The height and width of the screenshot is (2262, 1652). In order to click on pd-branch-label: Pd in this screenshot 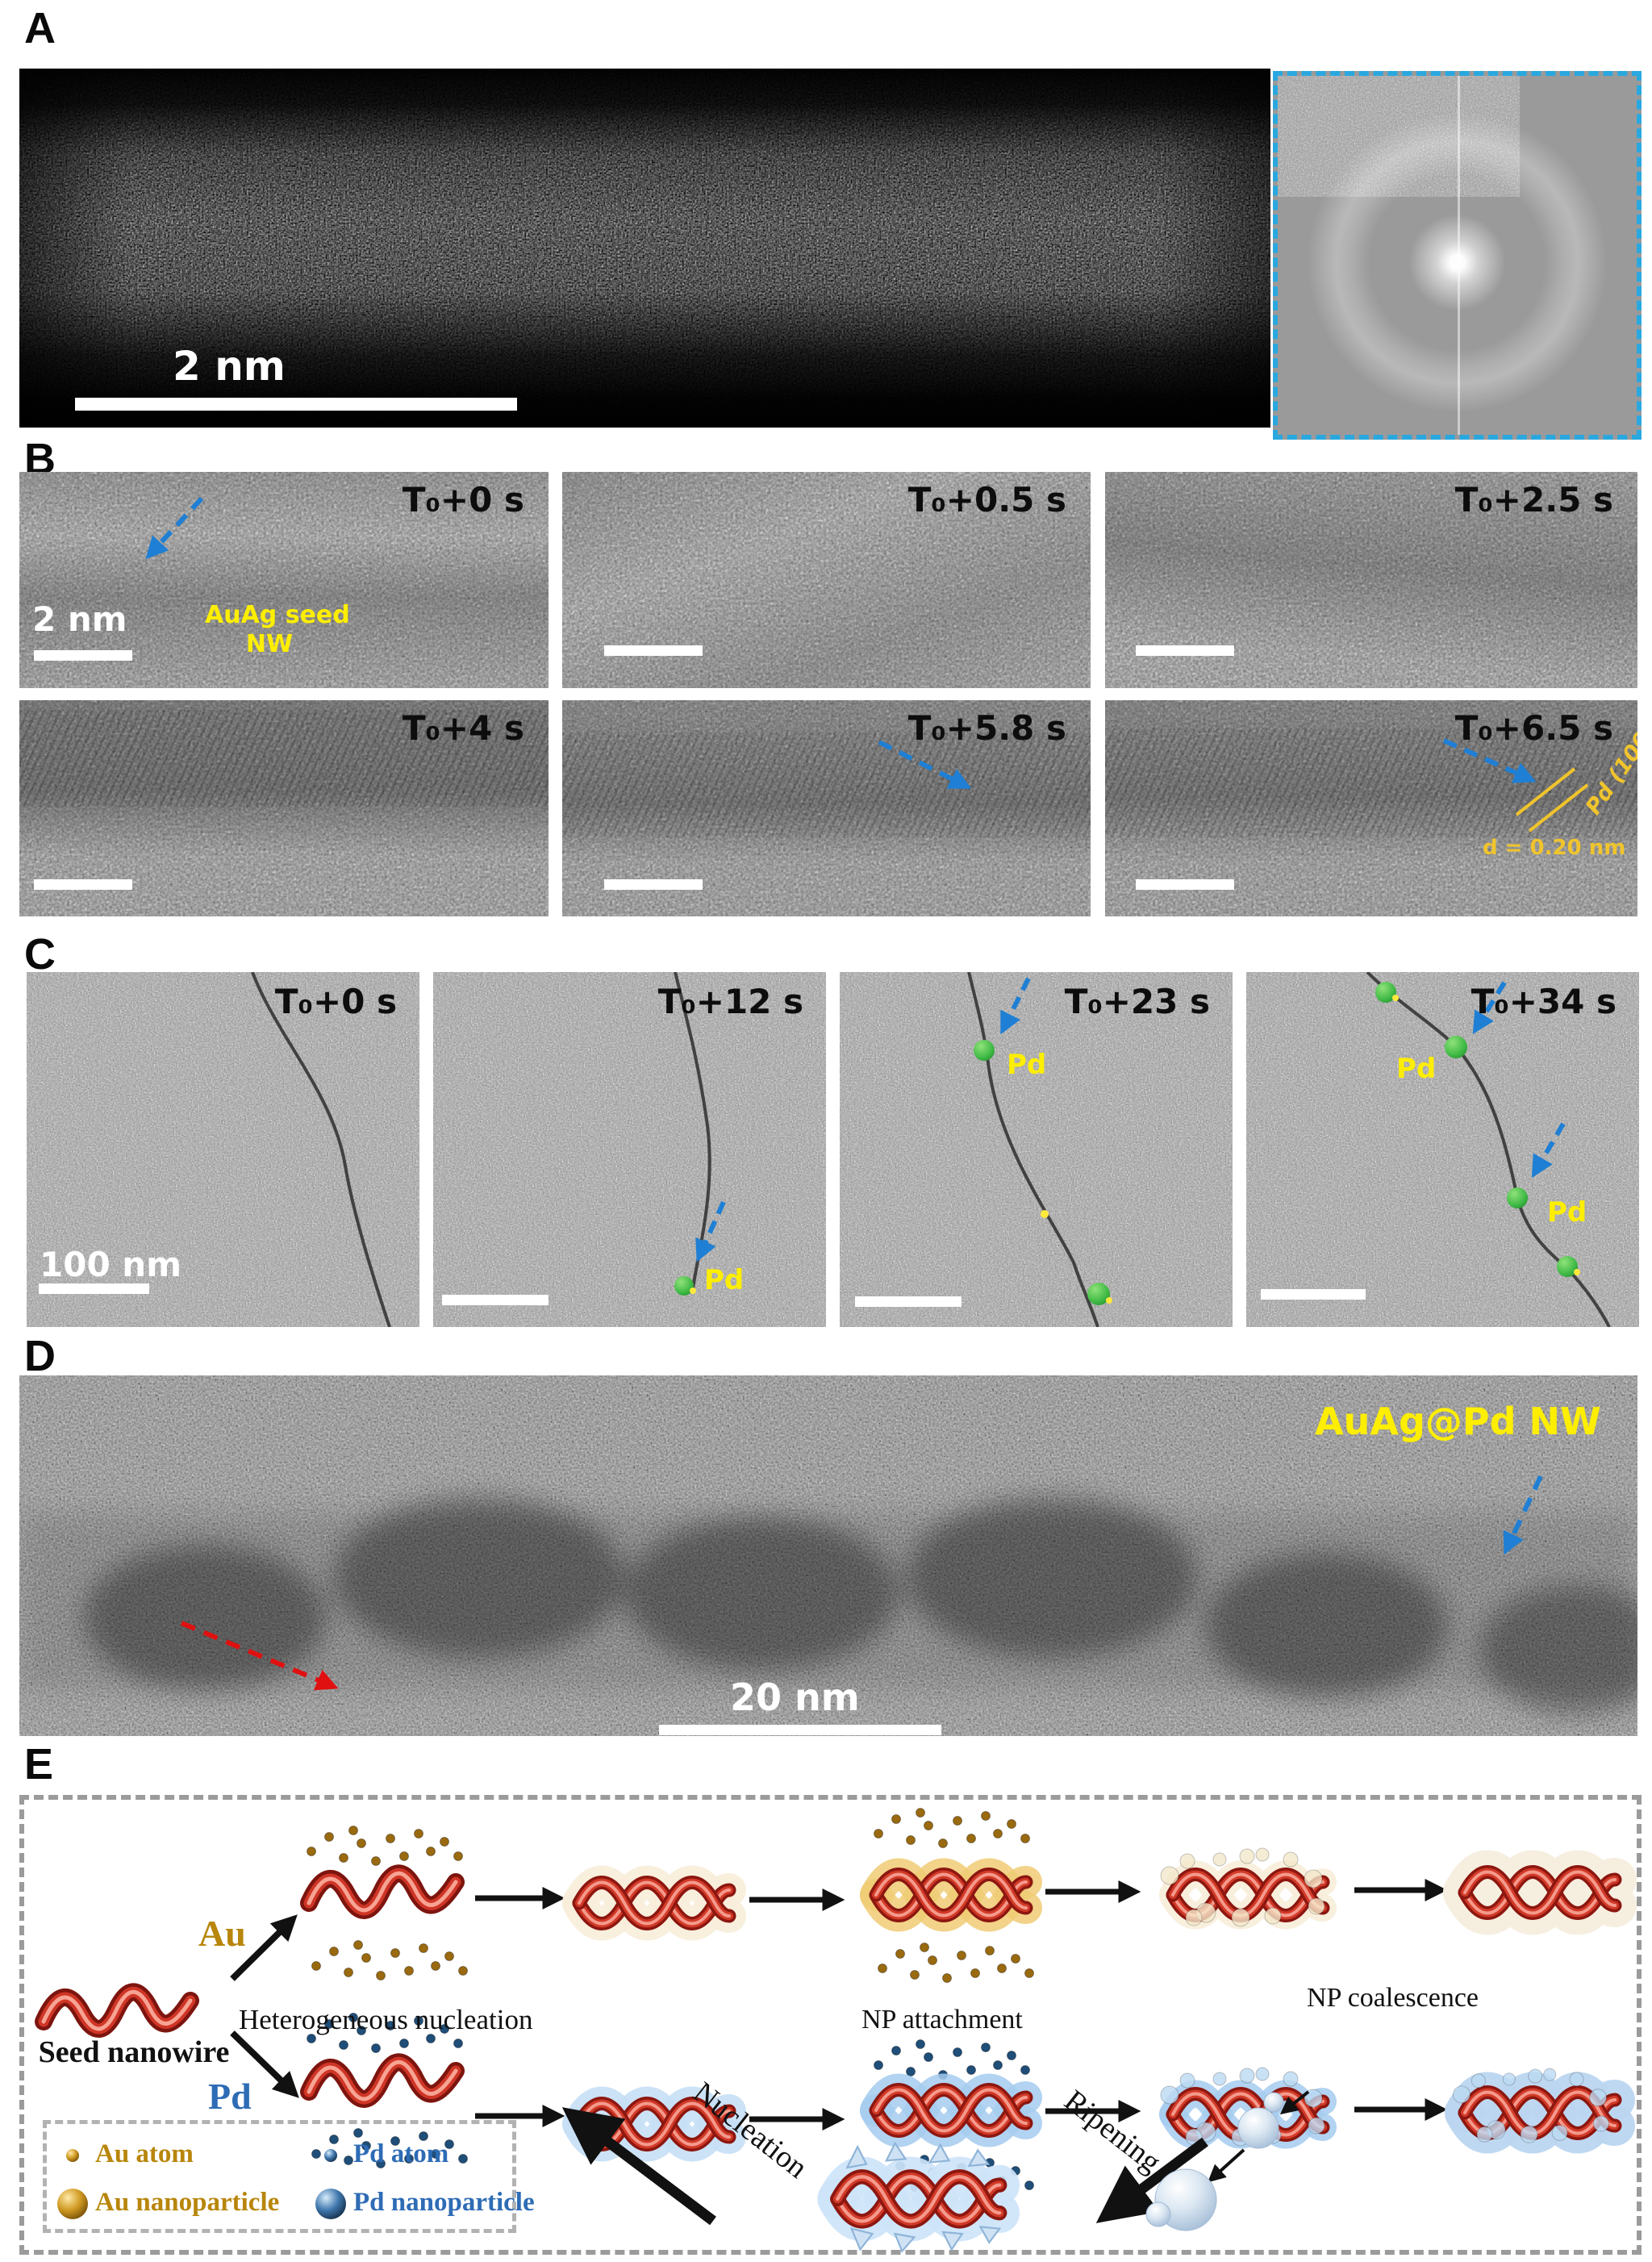, I will do `click(230, 2096)`.